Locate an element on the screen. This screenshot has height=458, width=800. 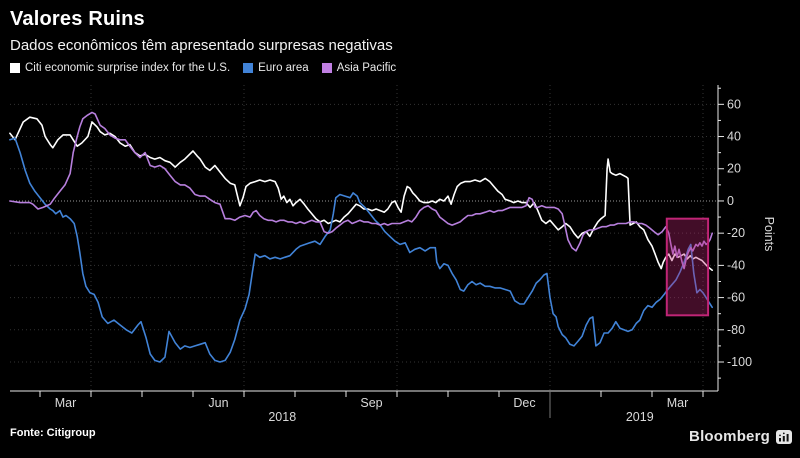
highlight-box is located at coordinates (687, 267).